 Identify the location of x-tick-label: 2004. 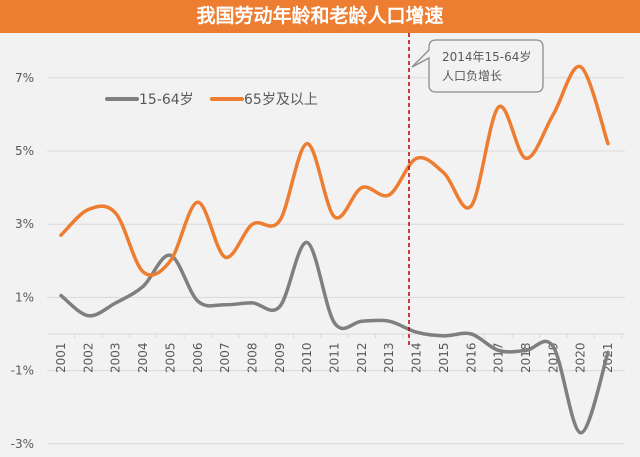
(143, 357).